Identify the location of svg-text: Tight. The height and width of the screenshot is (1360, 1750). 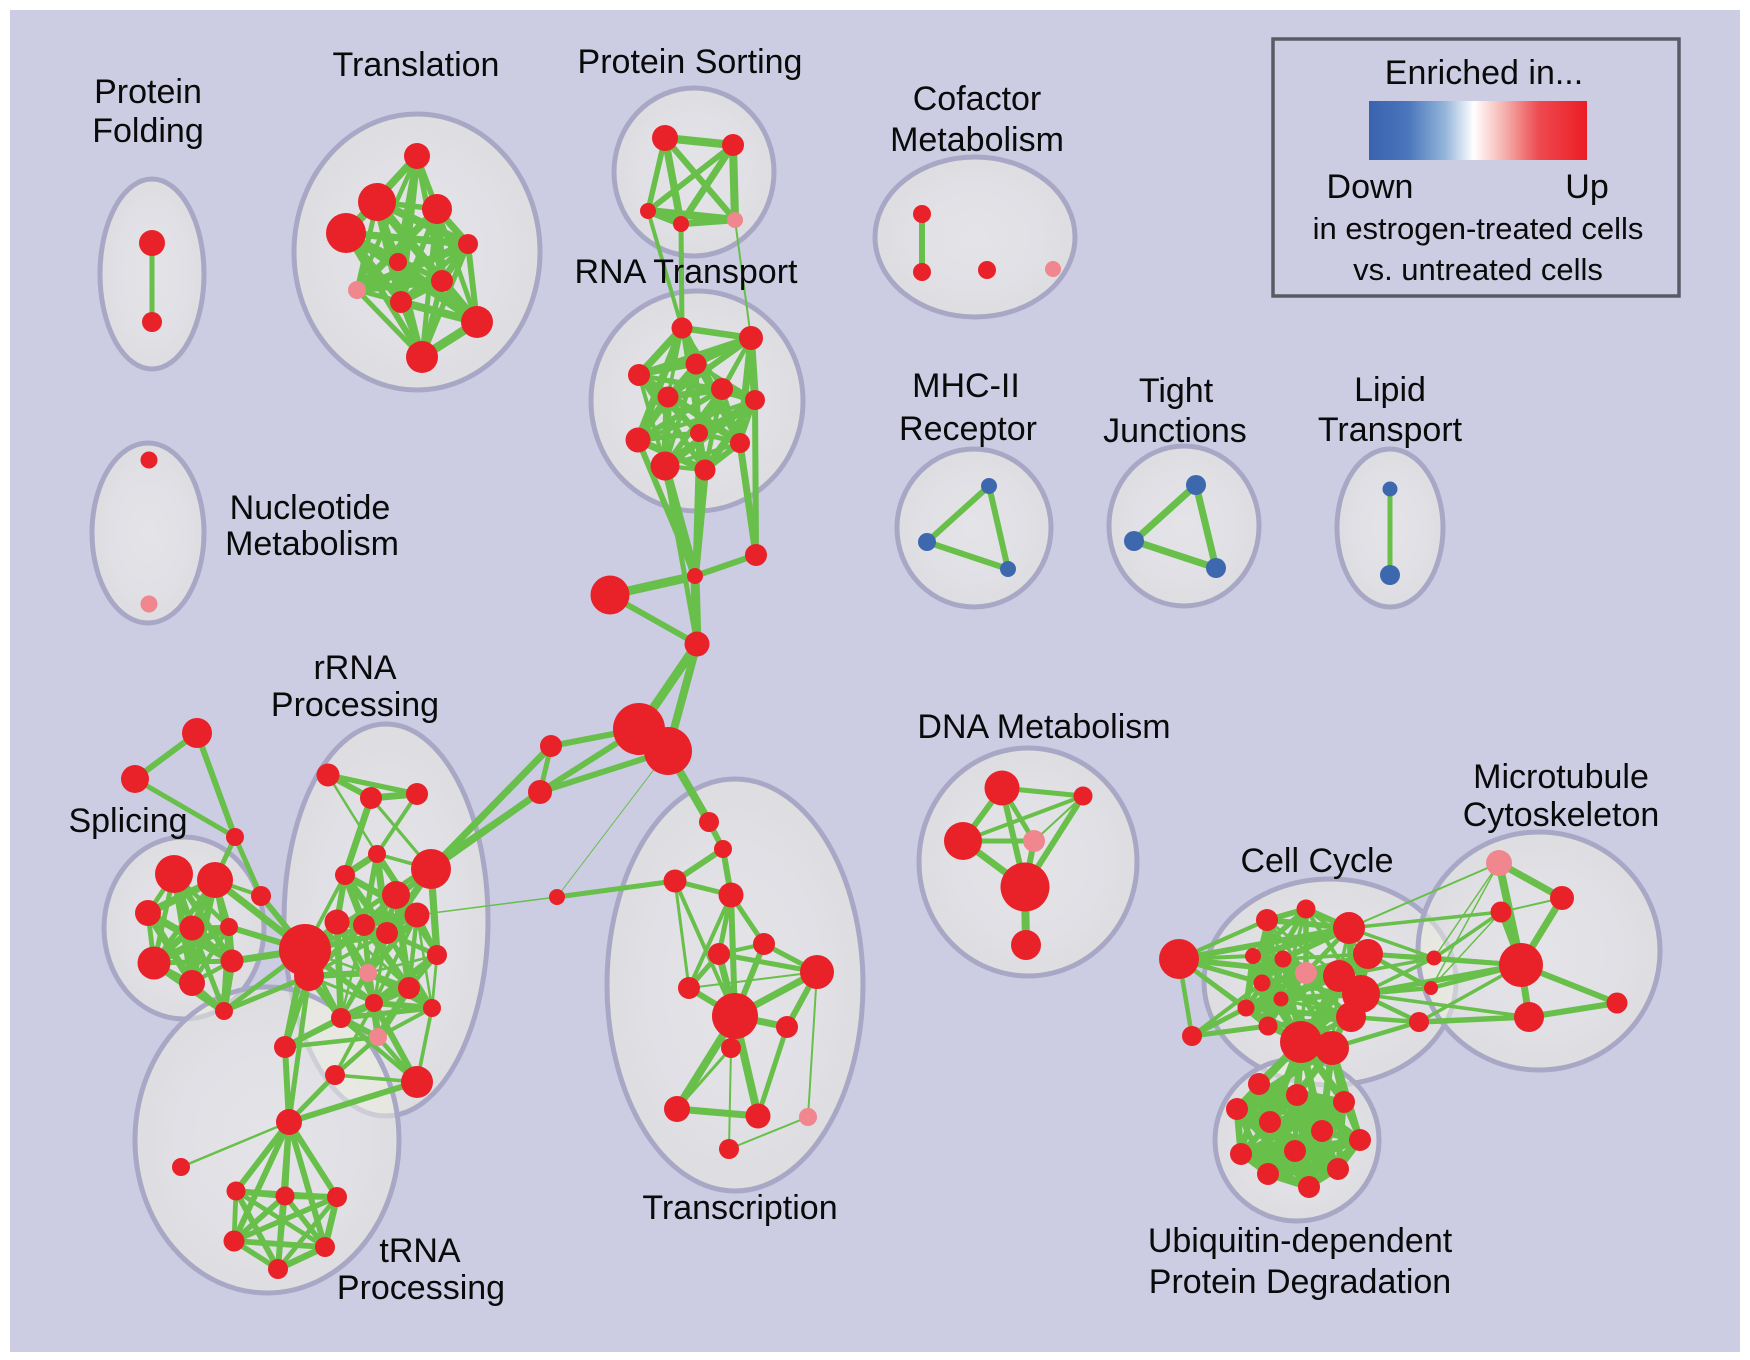
(1176, 391).